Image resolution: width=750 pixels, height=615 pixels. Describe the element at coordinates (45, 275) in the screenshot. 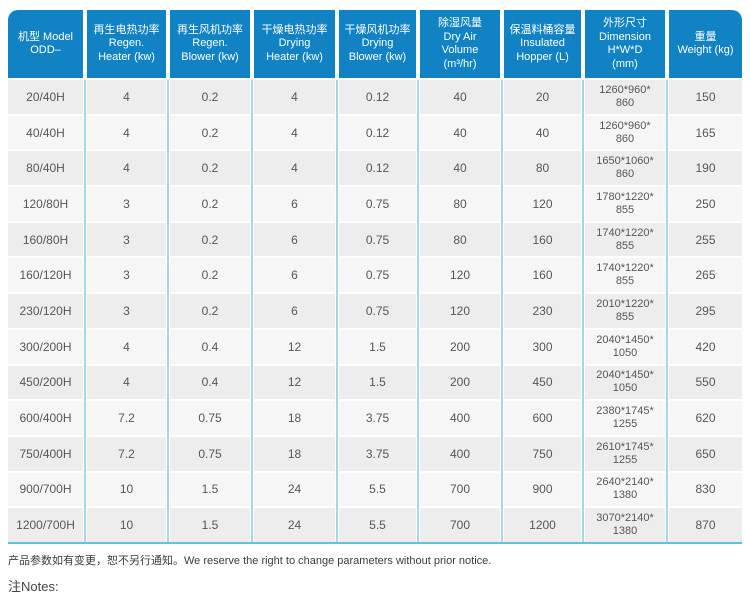

I see `model-cell: 160/120H` at that location.